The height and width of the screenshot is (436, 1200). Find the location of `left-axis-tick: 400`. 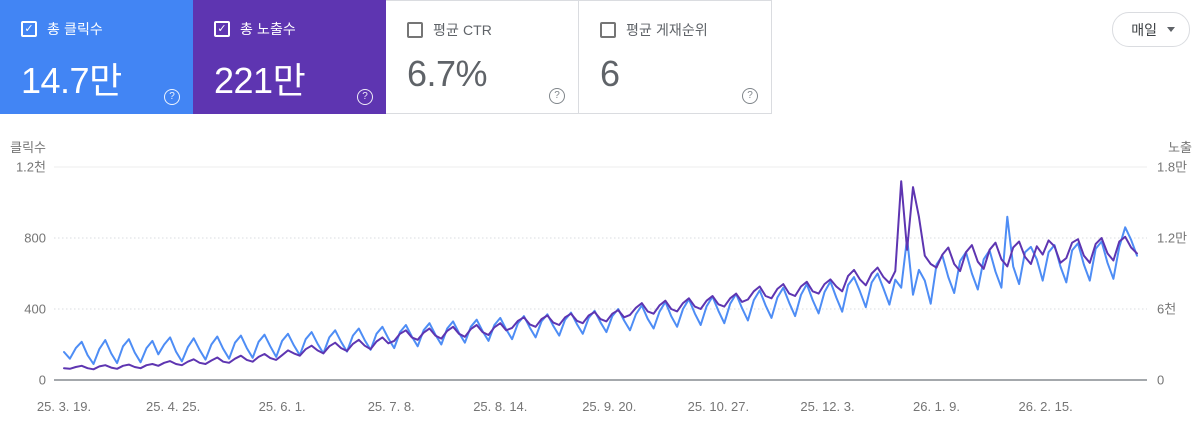

left-axis-tick: 400 is located at coordinates (35, 309).